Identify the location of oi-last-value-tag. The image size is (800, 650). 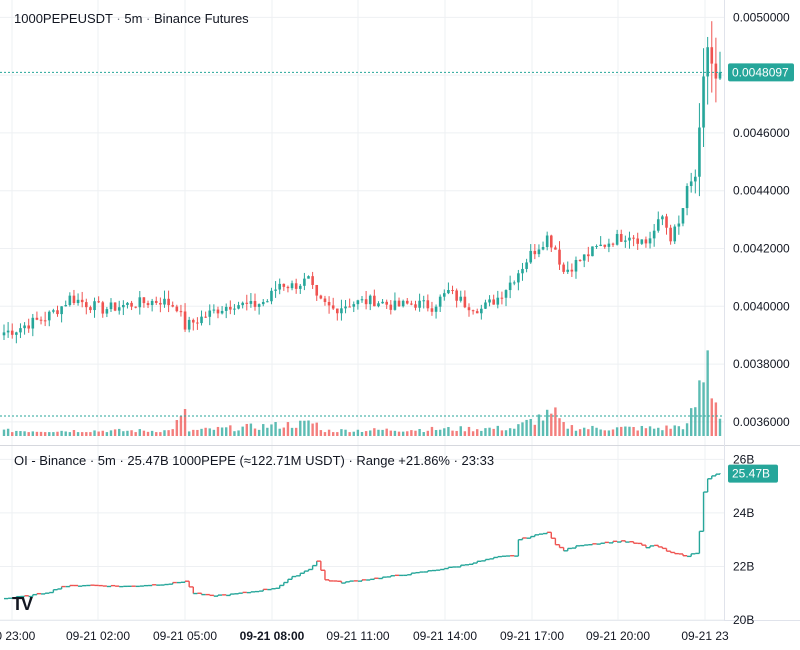
(753, 473).